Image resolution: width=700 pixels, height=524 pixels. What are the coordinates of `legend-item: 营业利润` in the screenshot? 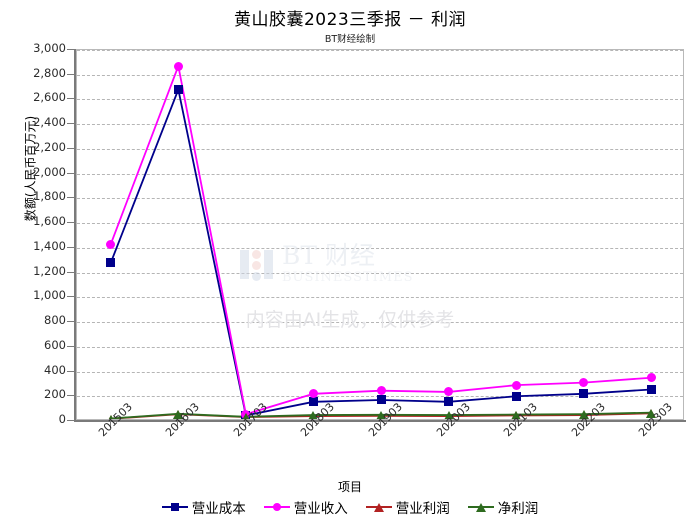 It's located at (407, 507).